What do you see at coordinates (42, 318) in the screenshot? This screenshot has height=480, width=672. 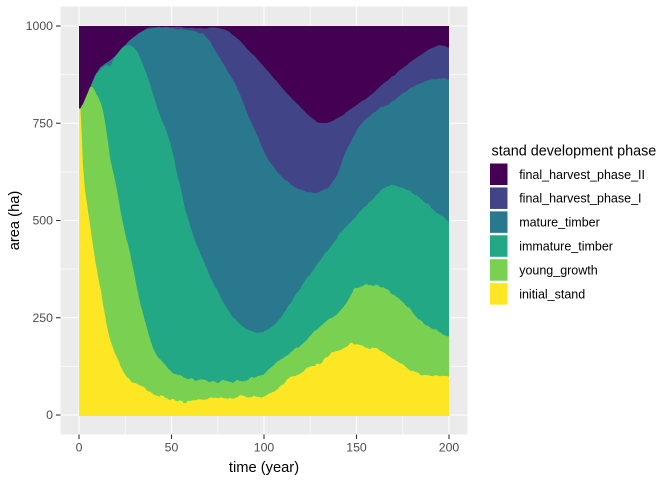 I see `svg-text: 250` at bounding box center [42, 318].